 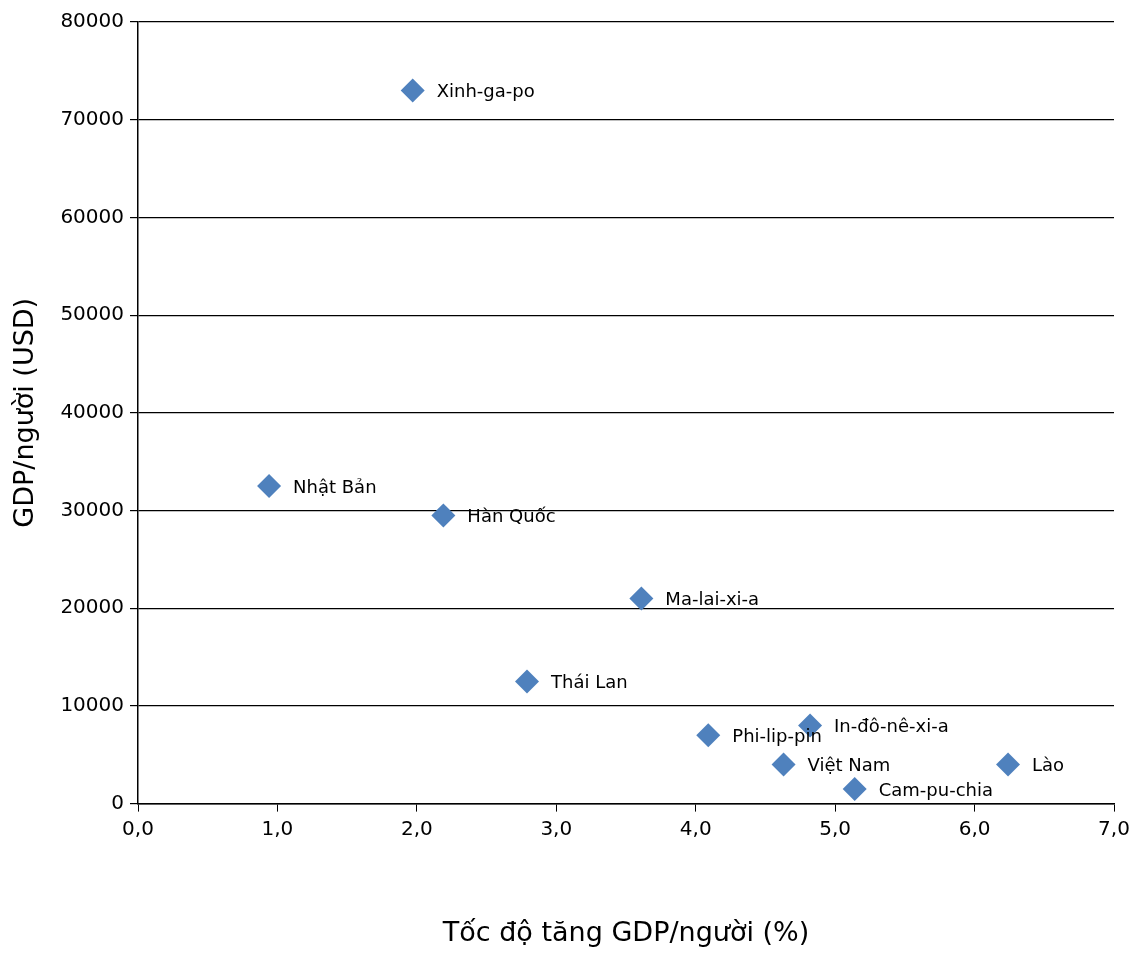 What do you see at coordinates (92, 411) in the screenshot?
I see `y-tick-label: 40000` at bounding box center [92, 411].